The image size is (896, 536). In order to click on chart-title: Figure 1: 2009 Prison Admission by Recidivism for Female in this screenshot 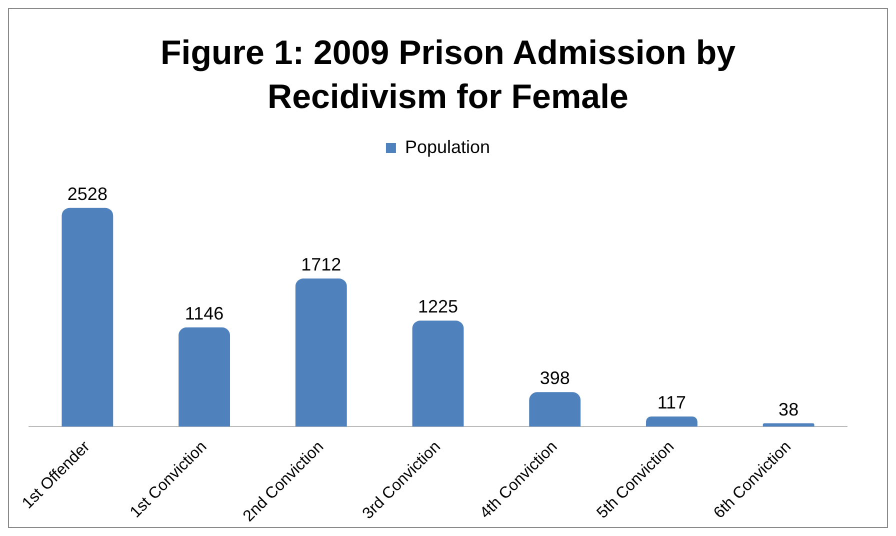, I will do `click(447, 75)`.